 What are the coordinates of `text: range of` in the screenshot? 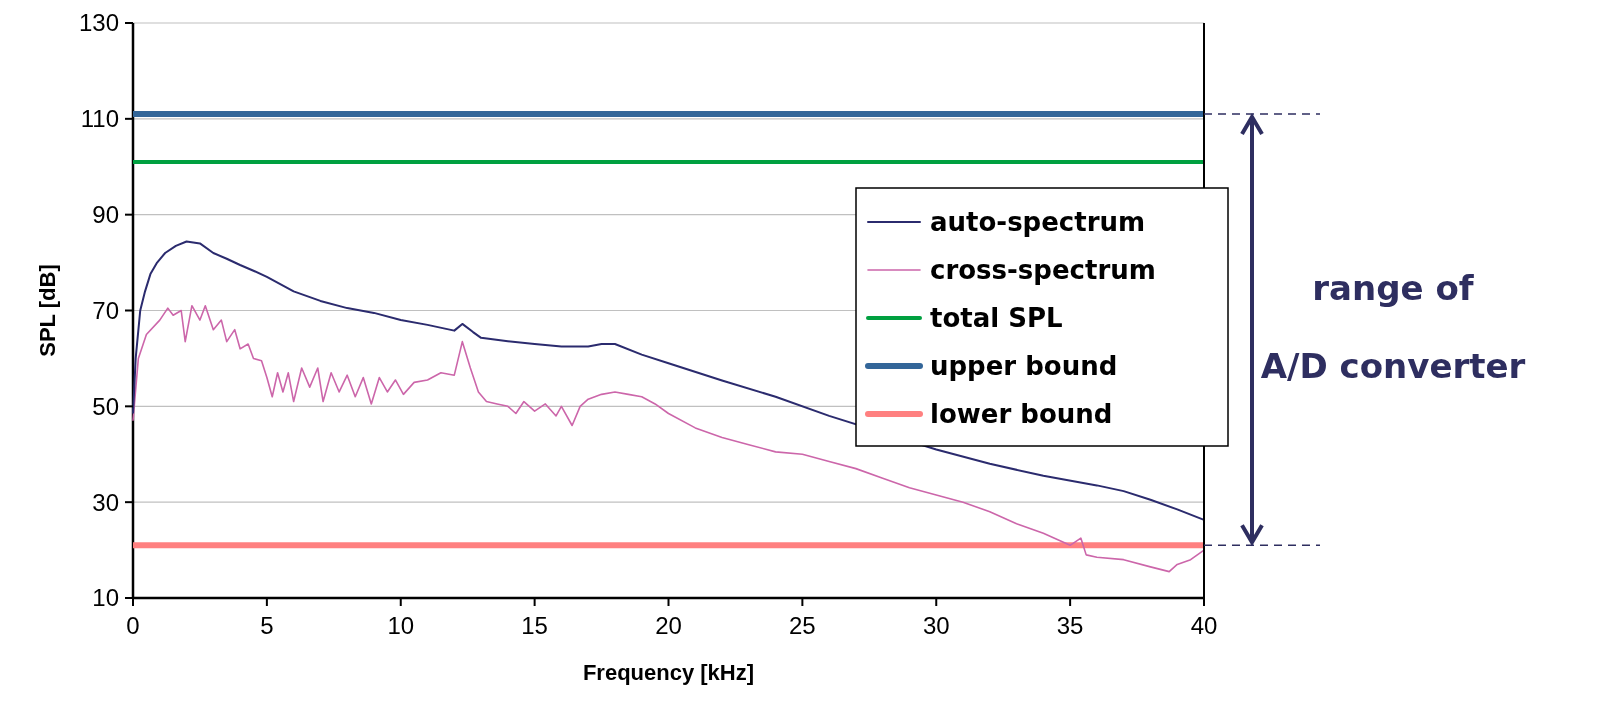 It's located at (1393, 287).